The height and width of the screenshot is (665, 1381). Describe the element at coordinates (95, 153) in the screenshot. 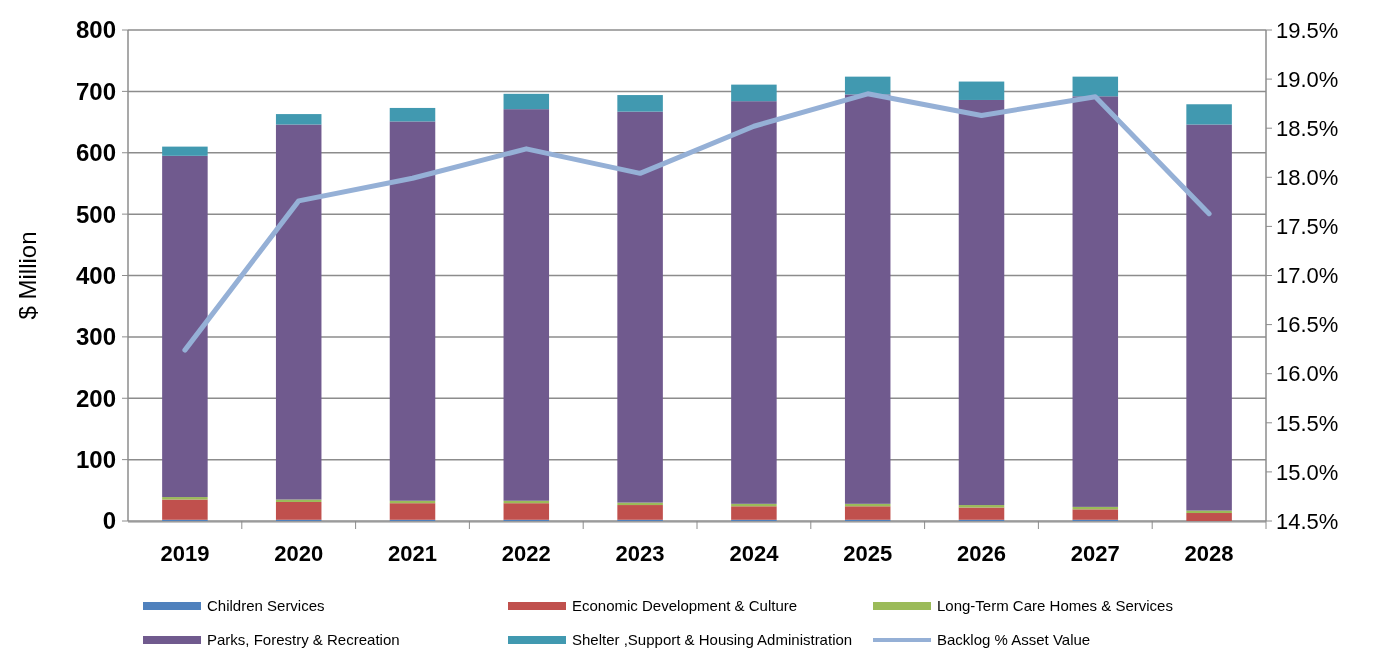

I see `y-tick-label: 600` at that location.